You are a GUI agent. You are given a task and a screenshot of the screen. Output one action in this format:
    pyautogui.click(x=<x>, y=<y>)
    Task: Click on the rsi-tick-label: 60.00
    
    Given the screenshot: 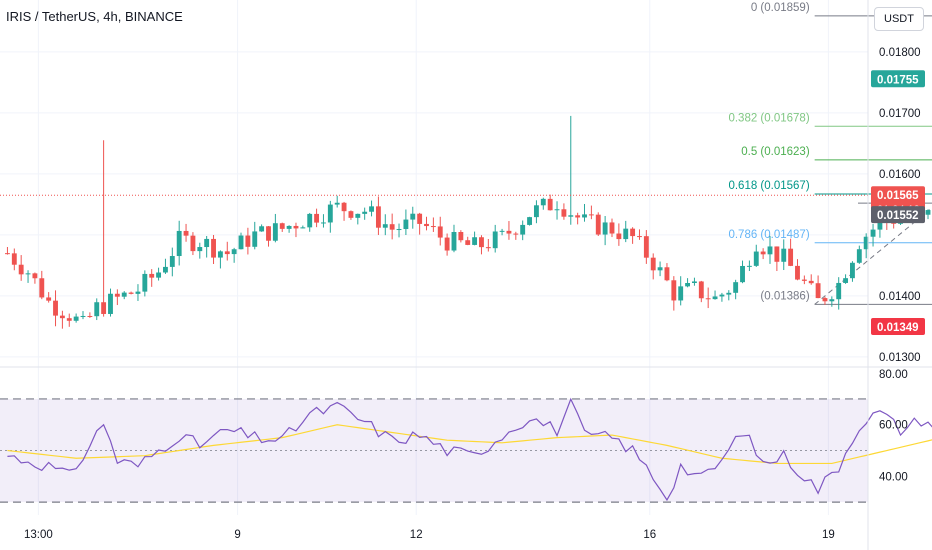 What is the action you would take?
    pyautogui.click(x=893, y=426)
    